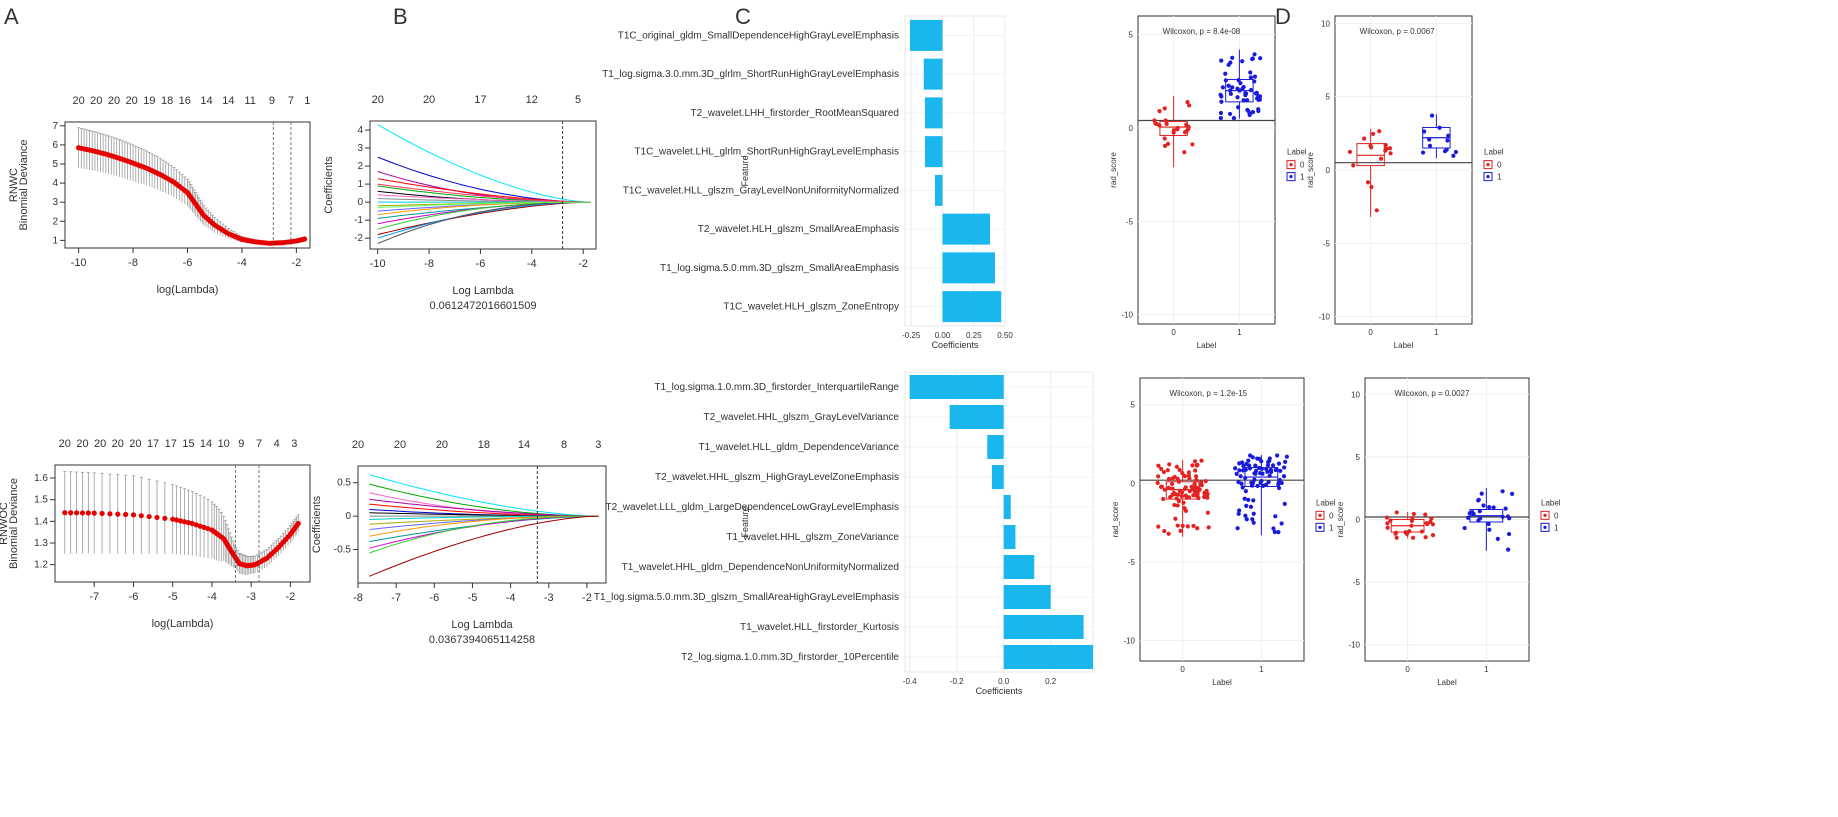 Image resolution: width=1838 pixels, height=817 pixels. Describe the element at coordinates (745, 170) in the screenshot. I see `y-axis-label: Feature` at that location.